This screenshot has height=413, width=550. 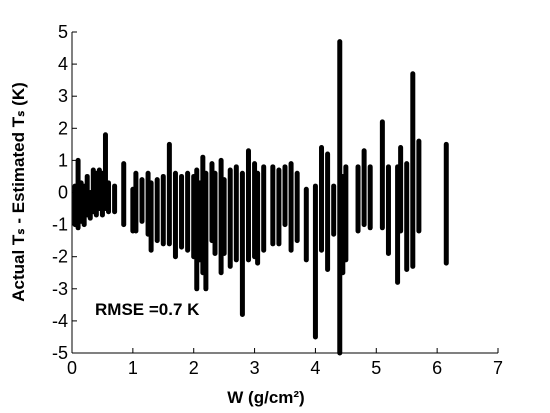 I want to click on y-tick-label: 1, so click(x=63, y=160).